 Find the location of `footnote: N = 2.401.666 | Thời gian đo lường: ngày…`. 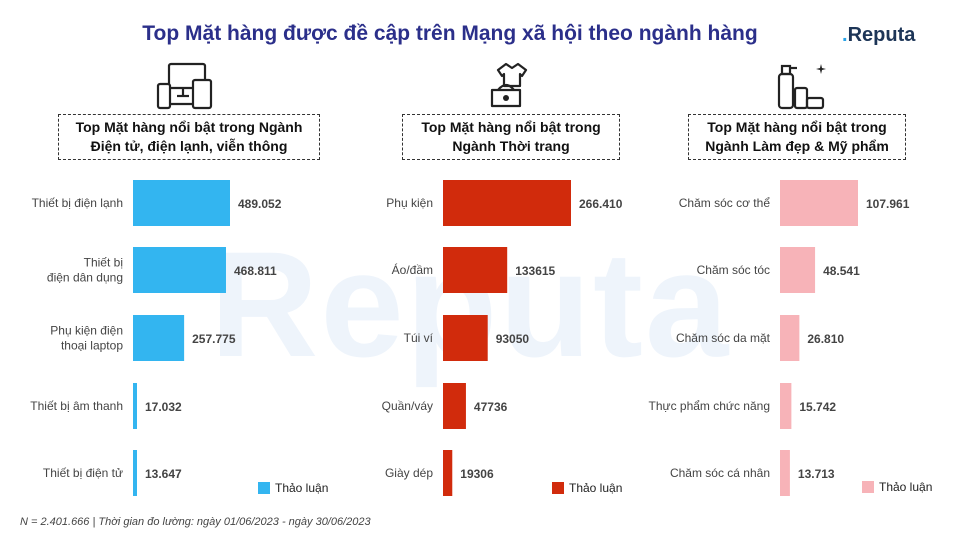

footnote: N = 2.401.666 | Thời gian đo lường: ngày… is located at coordinates (195, 522).